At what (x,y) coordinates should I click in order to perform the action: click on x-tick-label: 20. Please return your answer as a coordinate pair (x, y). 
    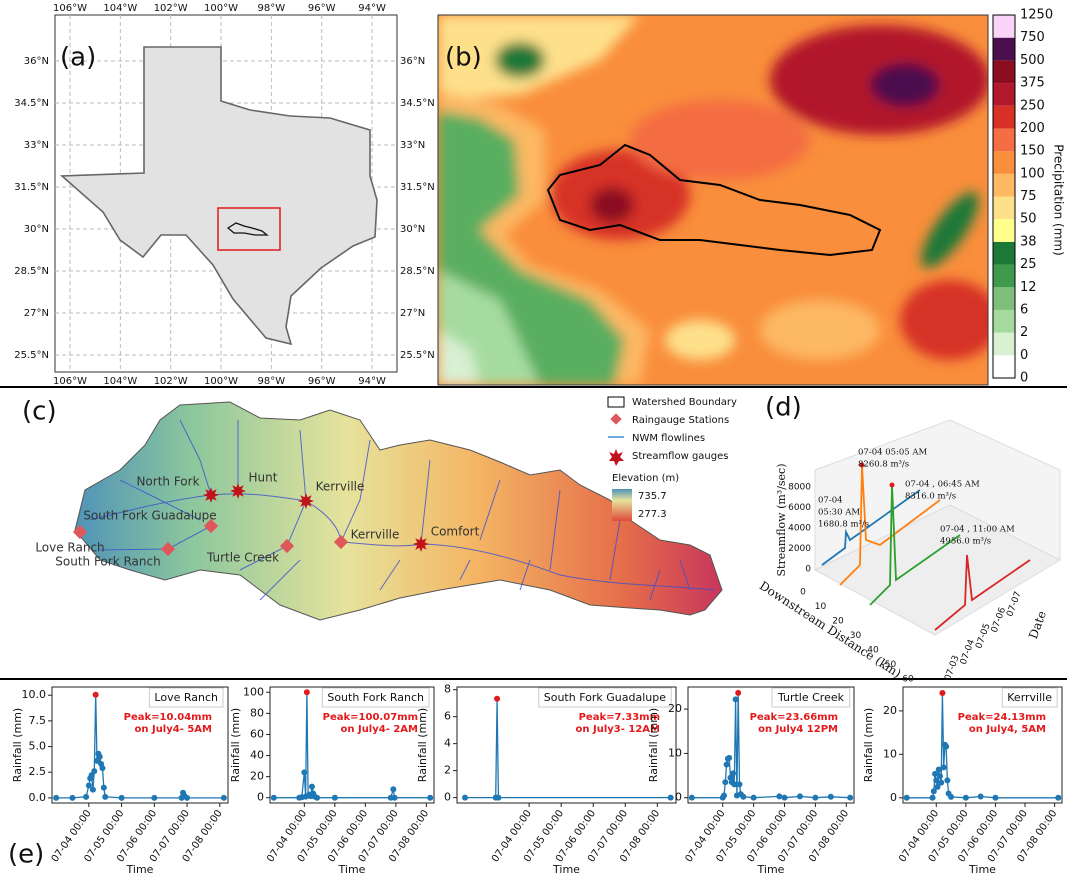
    Looking at the image, I should click on (838, 622).